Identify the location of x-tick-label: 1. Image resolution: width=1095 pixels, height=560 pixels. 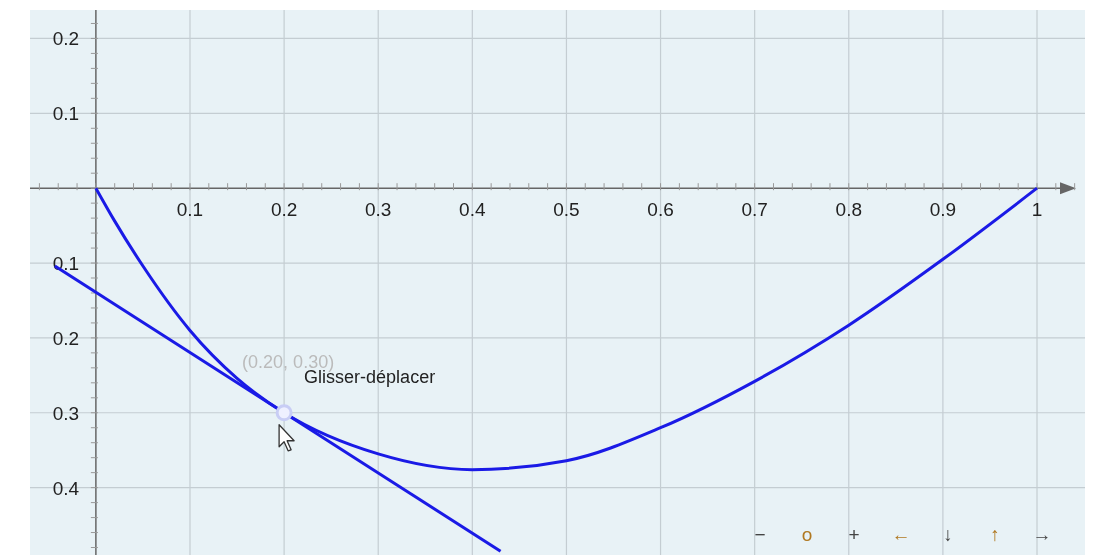
(1037, 210).